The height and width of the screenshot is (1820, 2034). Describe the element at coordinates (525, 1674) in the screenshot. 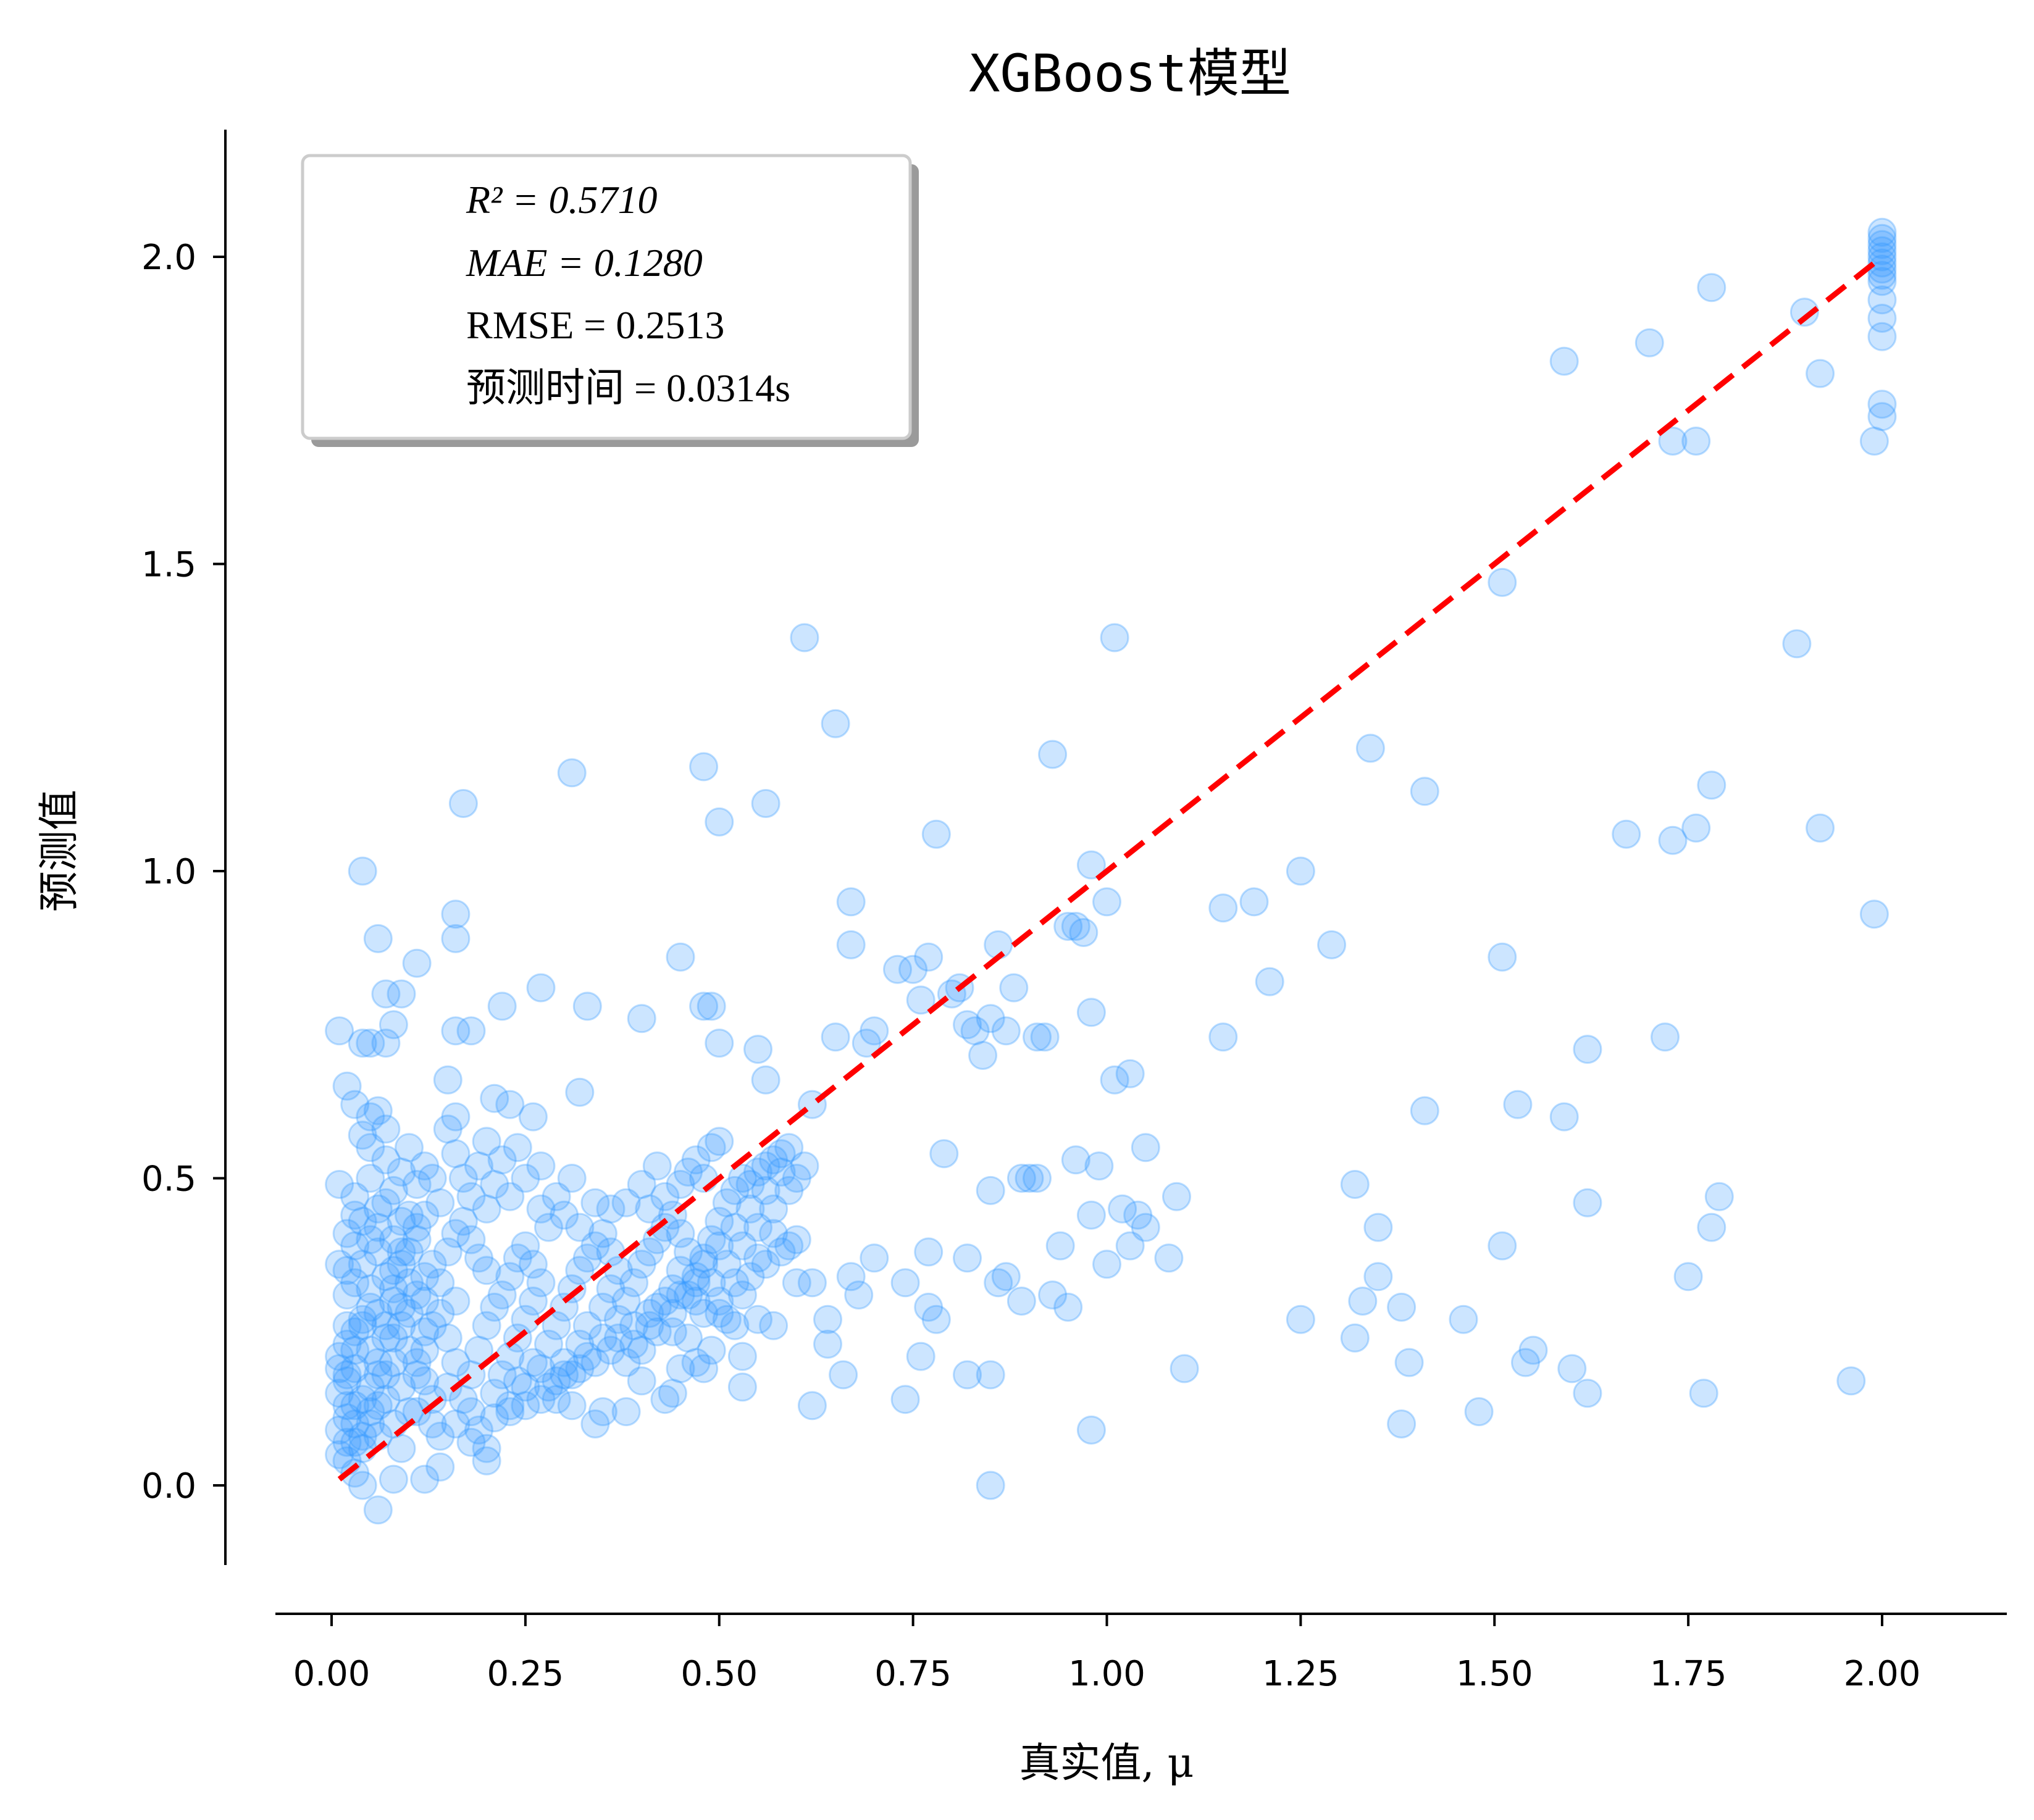

I see `x-tick-label: 0.25` at that location.